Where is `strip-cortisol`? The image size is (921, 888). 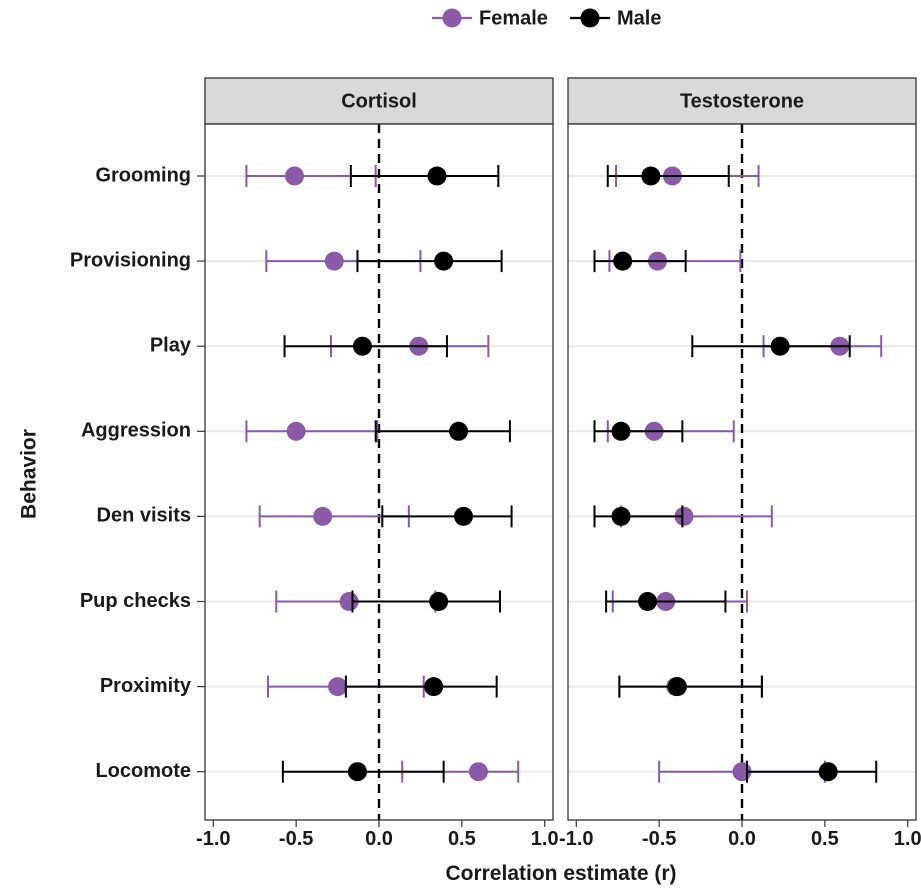 strip-cortisol is located at coordinates (379, 101).